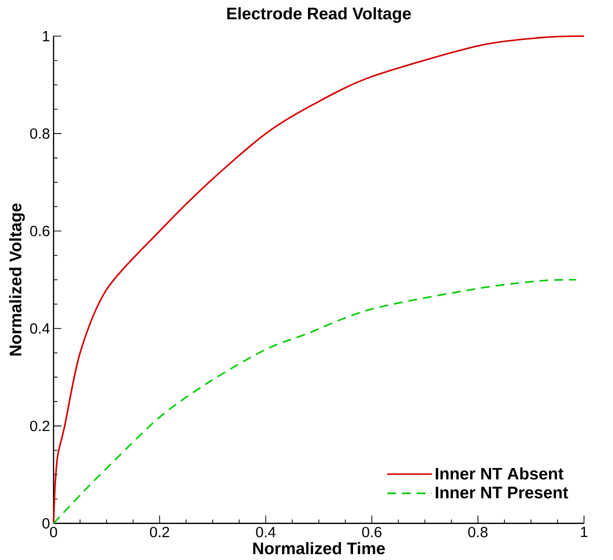  Describe the element at coordinates (319, 15) in the screenshot. I see `chart-title: Electrode Read Voltage` at that location.